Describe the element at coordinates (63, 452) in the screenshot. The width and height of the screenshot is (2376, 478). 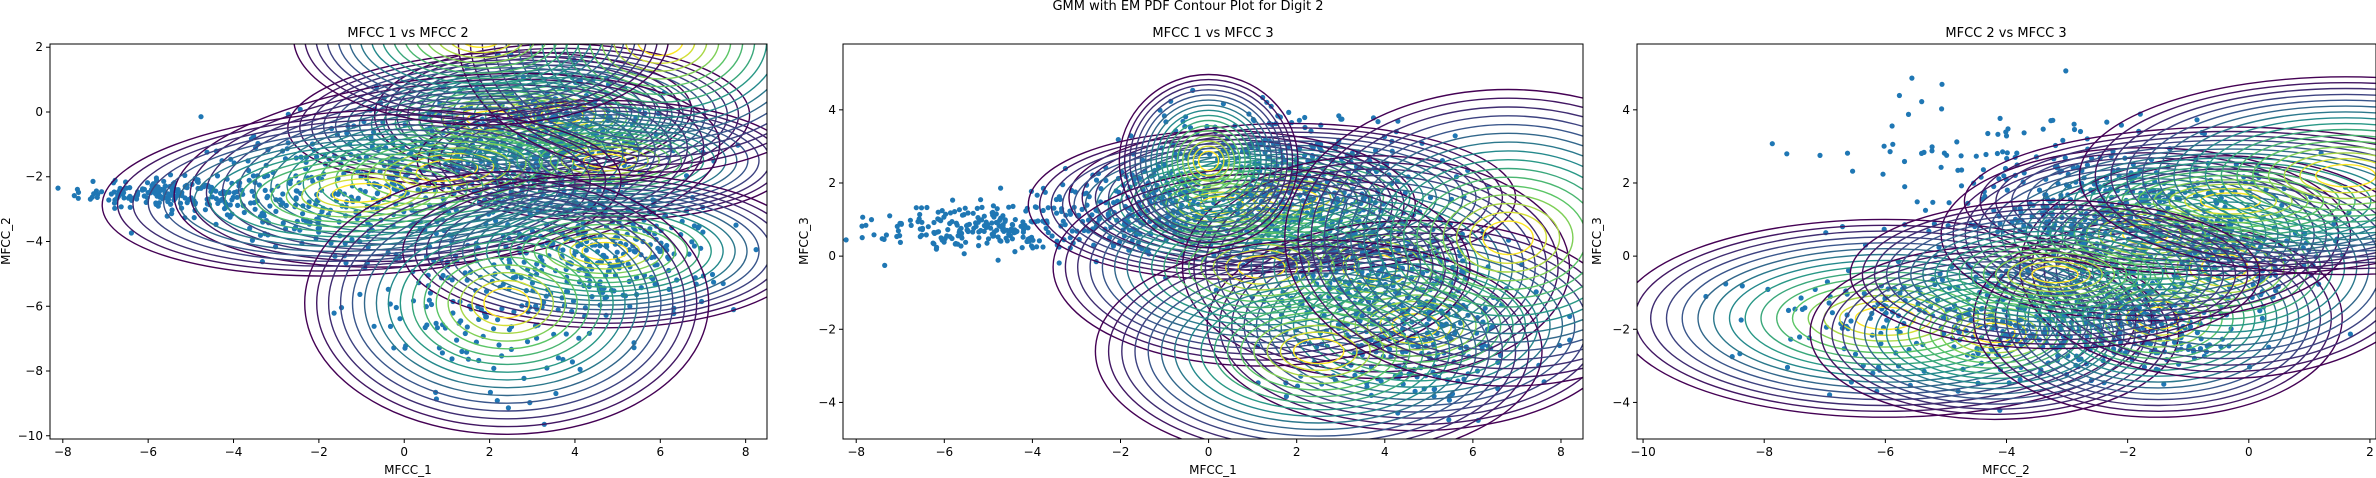
I see `x-tick-label: −8` at that location.